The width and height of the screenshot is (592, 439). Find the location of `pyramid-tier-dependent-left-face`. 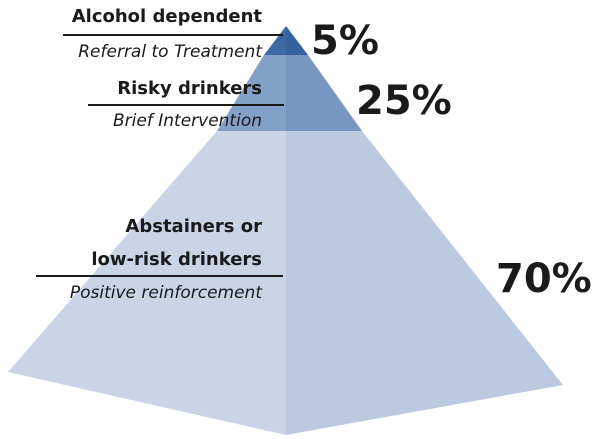

pyramid-tier-dependent-left-face is located at coordinates (275, 40).